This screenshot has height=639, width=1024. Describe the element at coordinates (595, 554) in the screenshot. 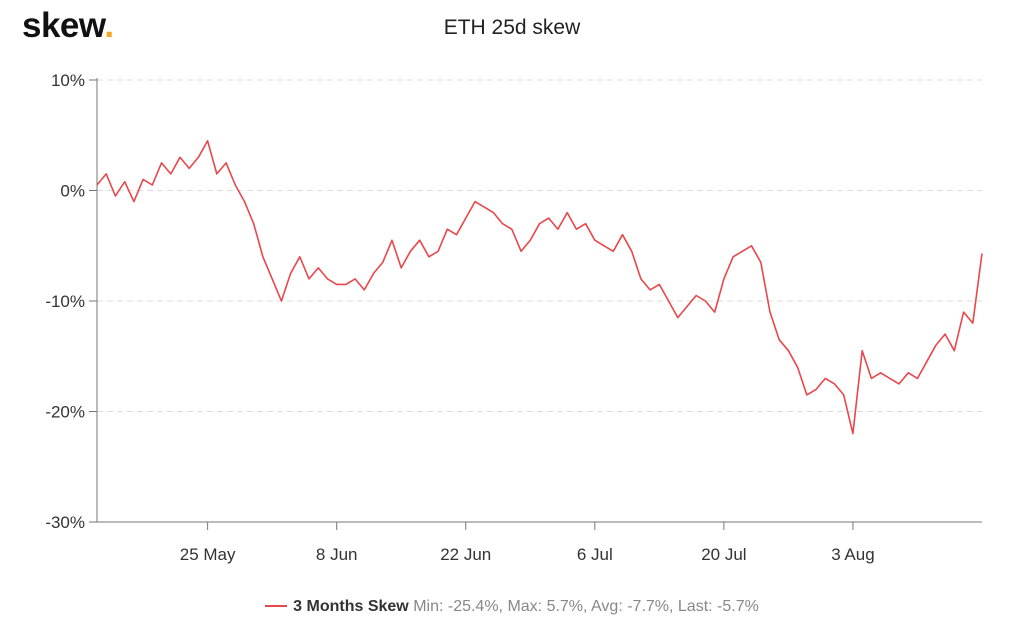

I see `x-tick-label: 6 Jul` at that location.